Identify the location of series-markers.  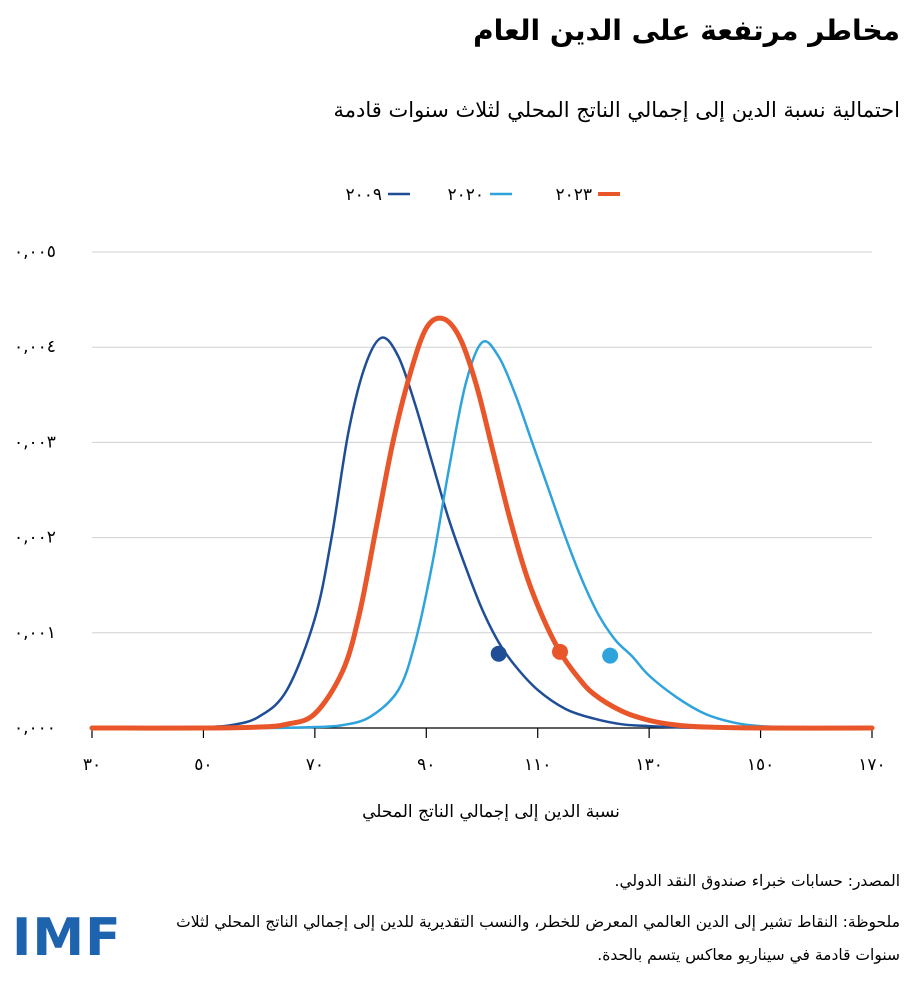
(554, 653).